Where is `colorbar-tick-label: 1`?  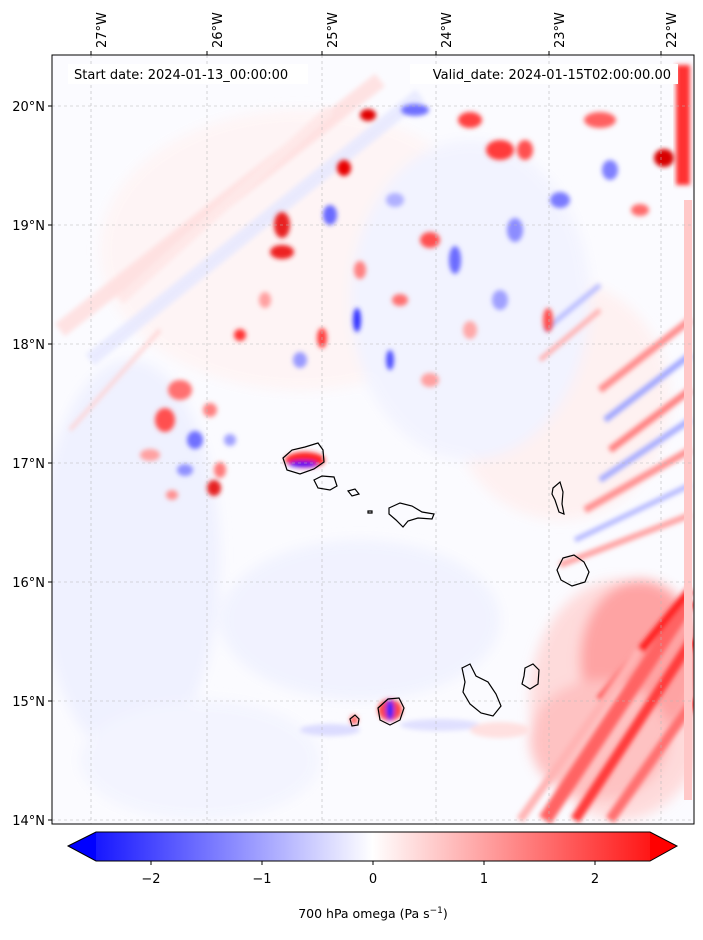 colorbar-tick-label: 1 is located at coordinates (484, 879).